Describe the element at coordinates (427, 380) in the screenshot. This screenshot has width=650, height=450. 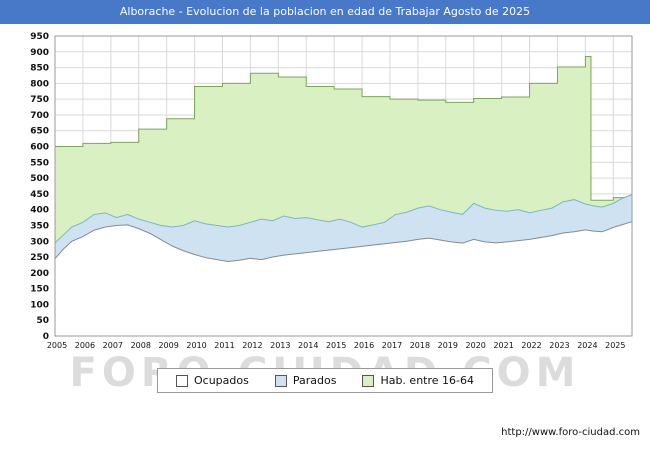
I see `legend-label: Hab. entre 16-64` at that location.